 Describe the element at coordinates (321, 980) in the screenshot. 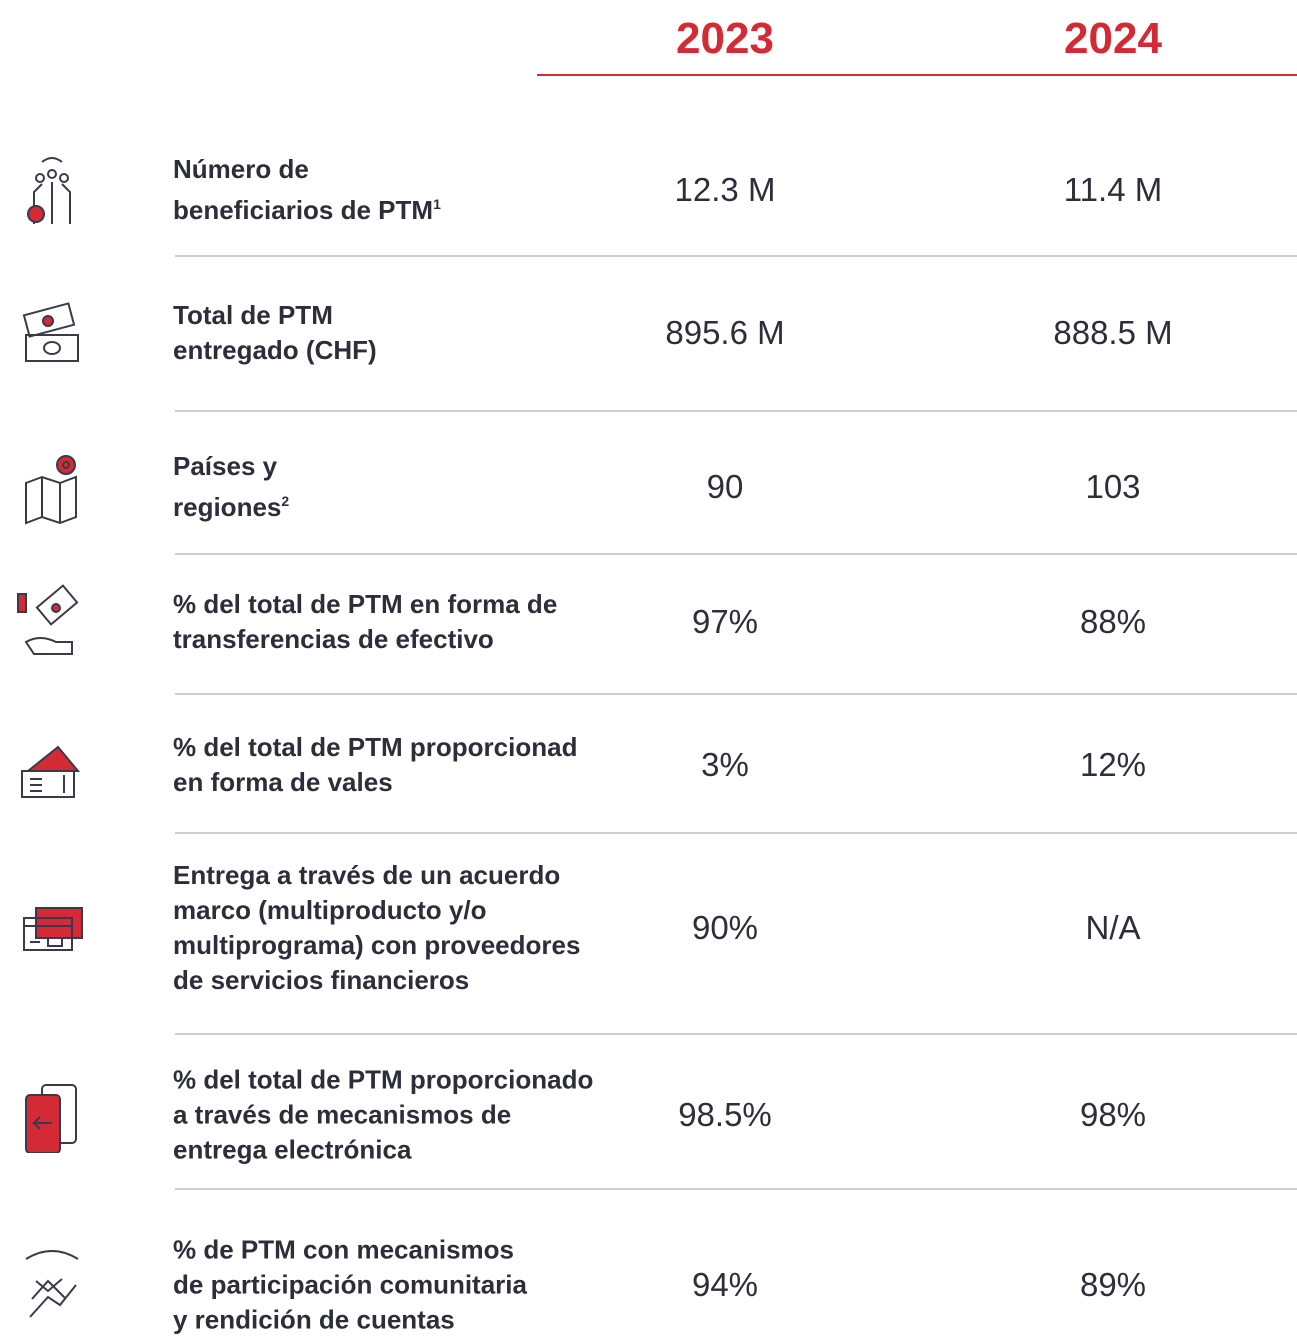

I see `label-line: de servicios financieros` at that location.